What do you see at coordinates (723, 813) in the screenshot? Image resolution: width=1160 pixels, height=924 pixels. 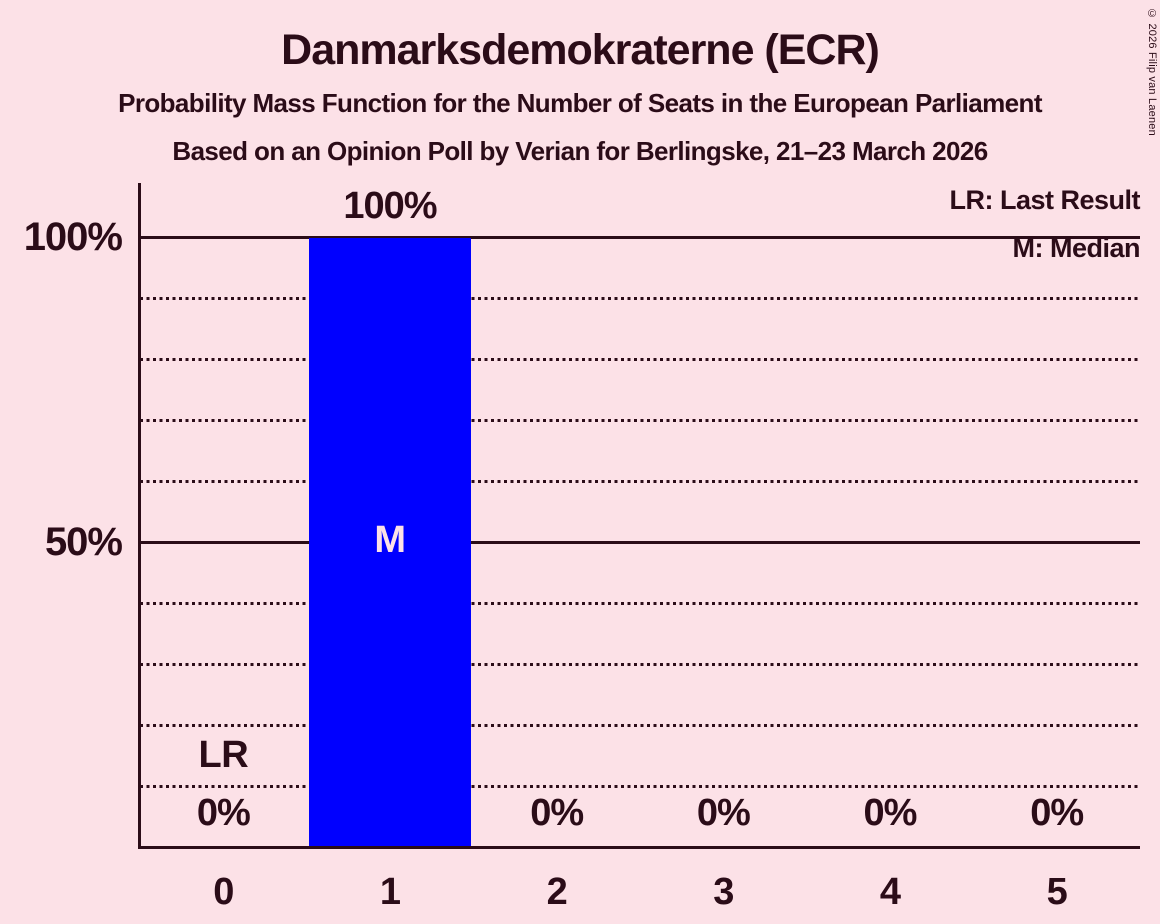 I see `value-label-seats-3: 0%` at bounding box center [723, 813].